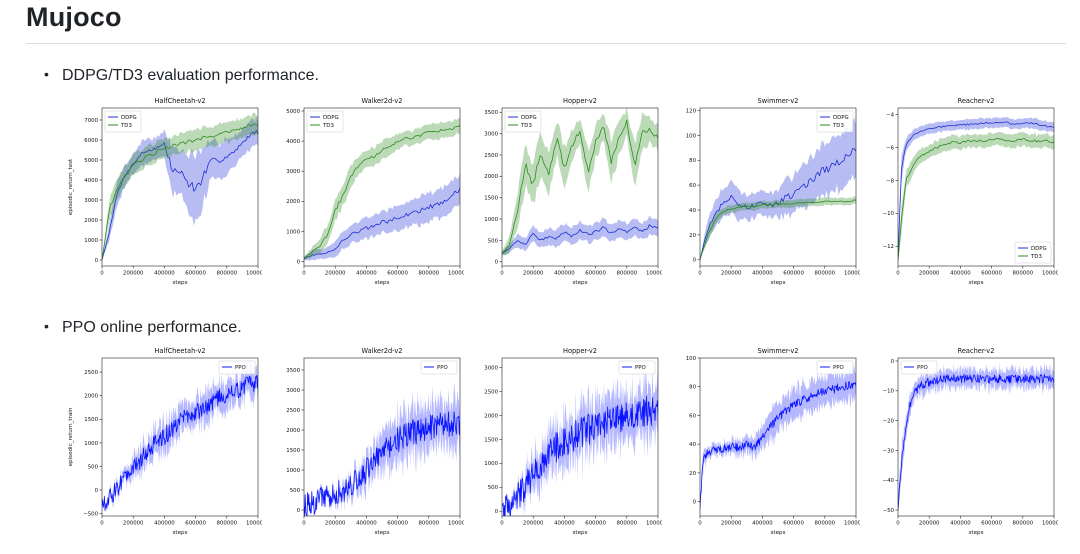 This screenshot has width=1080, height=554. I want to click on y-tick-label: −8, so click(890, 181).